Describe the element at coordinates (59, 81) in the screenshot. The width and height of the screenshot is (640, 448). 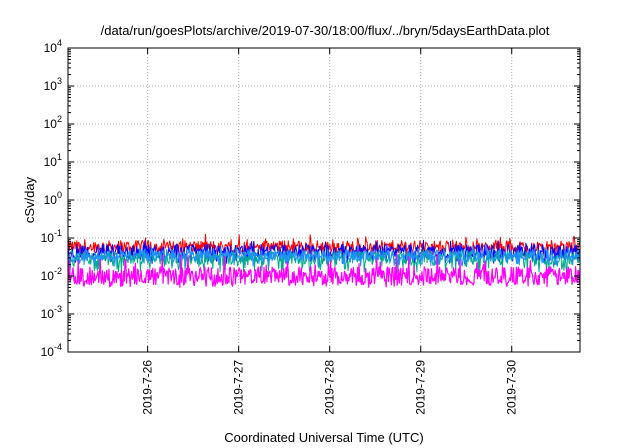
I see `y-tick-exponent: 3` at that location.